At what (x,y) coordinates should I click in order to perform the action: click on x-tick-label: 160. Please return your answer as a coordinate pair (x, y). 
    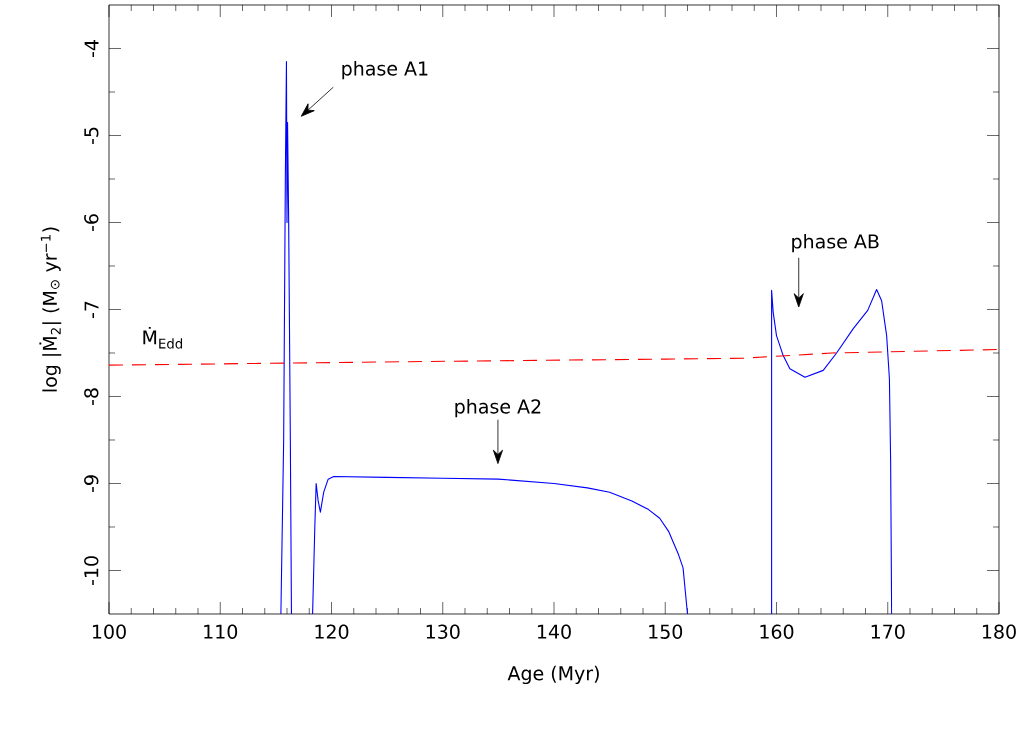
    Looking at the image, I should click on (777, 631).